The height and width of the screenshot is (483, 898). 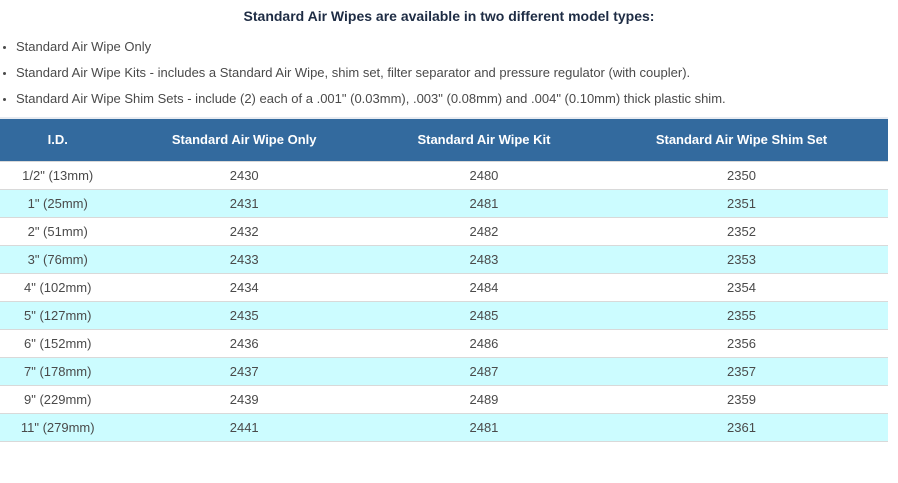 What do you see at coordinates (58, 343) in the screenshot?
I see `cell-id: 6" (152mm)` at bounding box center [58, 343].